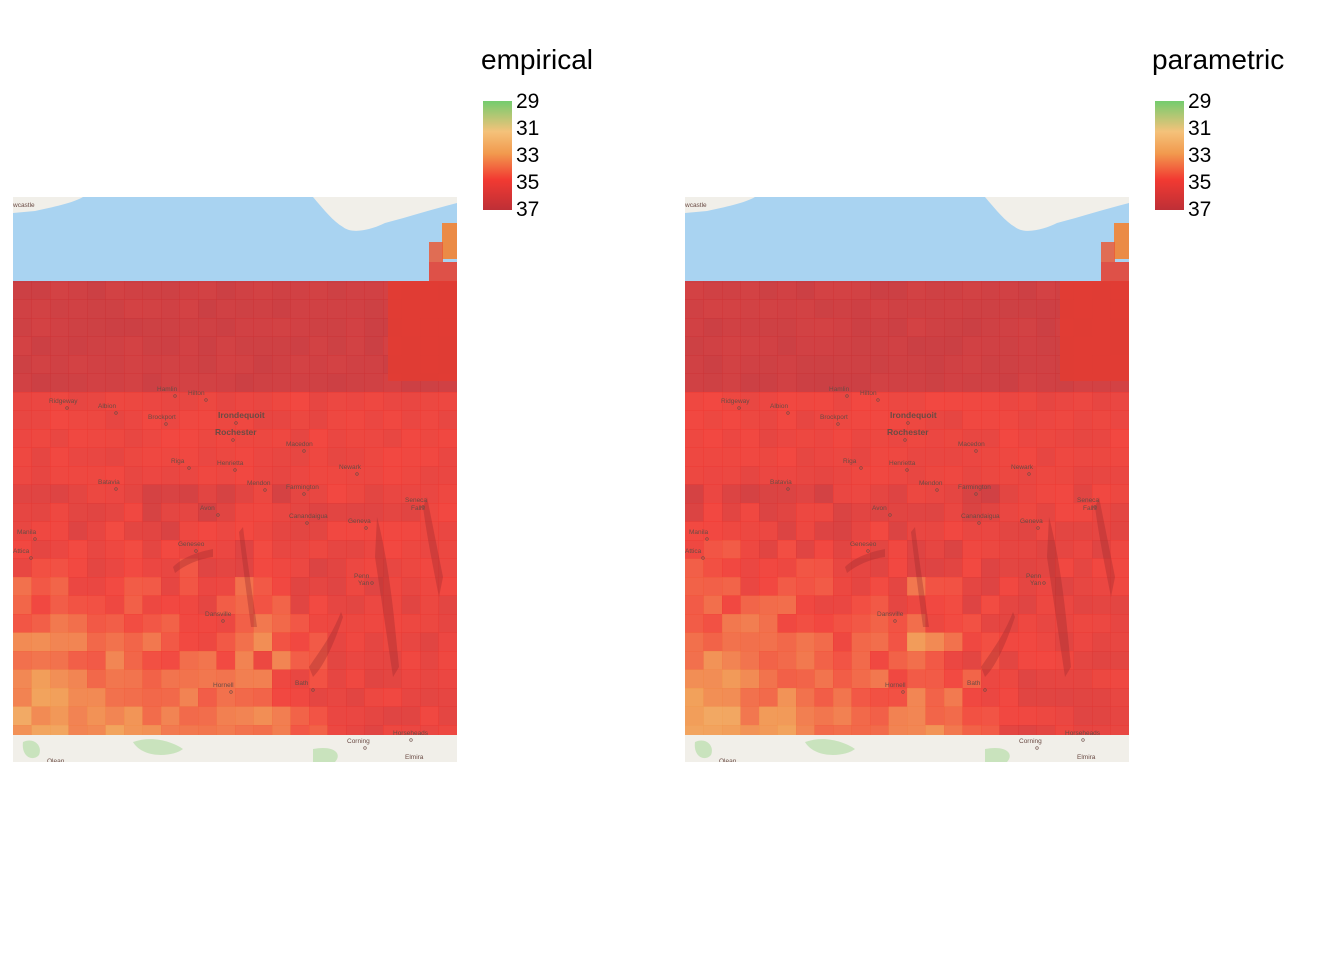 This screenshot has height=960, width=1344. Describe the element at coordinates (537, 59) in the screenshot. I see `legend-title: empirical` at that location.